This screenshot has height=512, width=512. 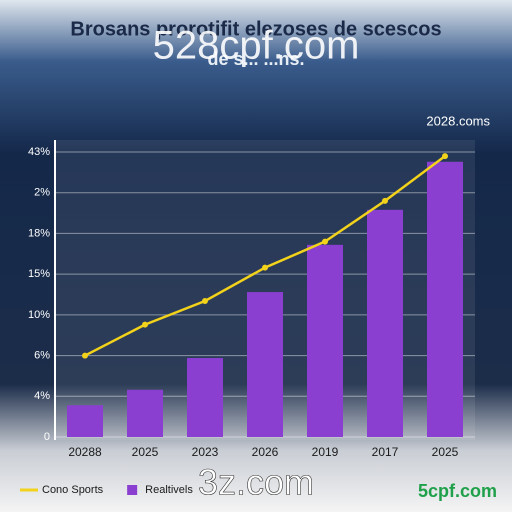 I want to click on y-tick-label: 4%, so click(x=42, y=396).